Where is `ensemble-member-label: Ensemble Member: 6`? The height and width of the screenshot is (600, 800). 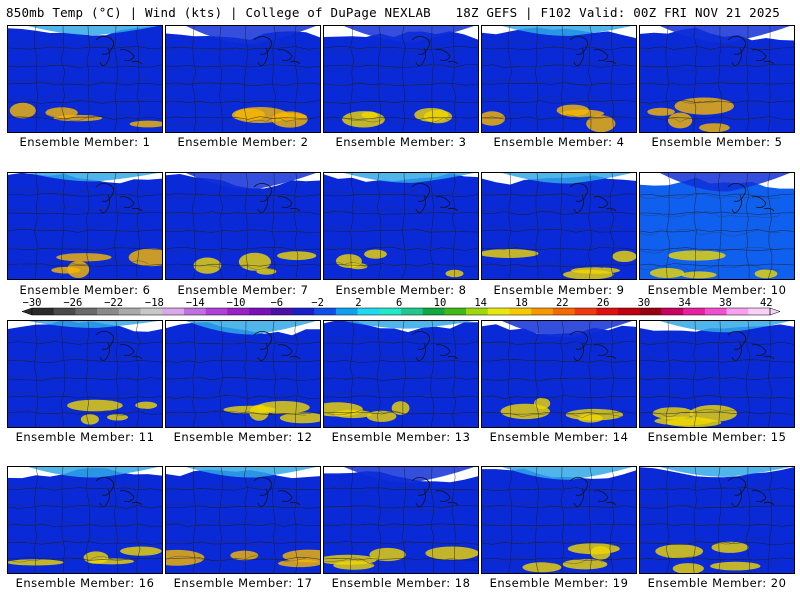 ensemble-member-label: Ensemble Member: 6 is located at coordinates (85, 290).